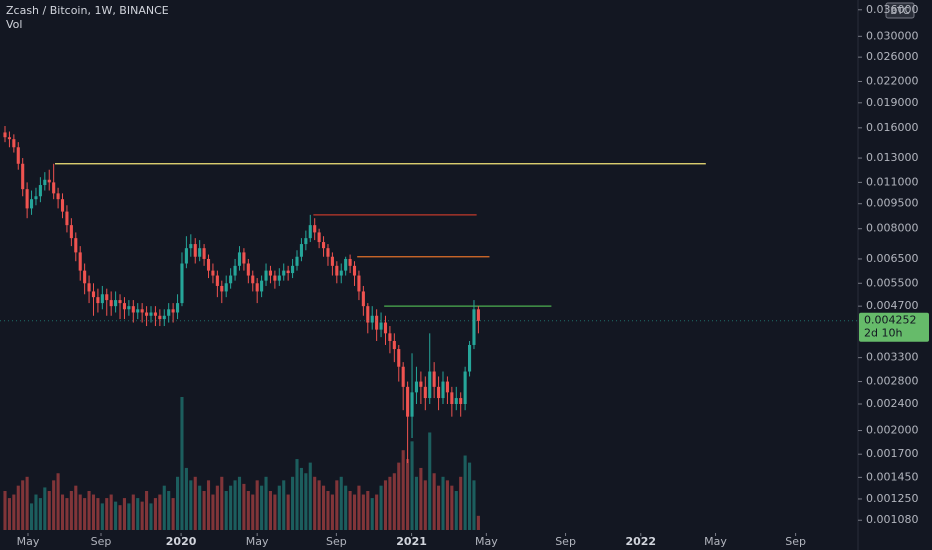  I want to click on y-tick-label: 0.009500, so click(892, 203).